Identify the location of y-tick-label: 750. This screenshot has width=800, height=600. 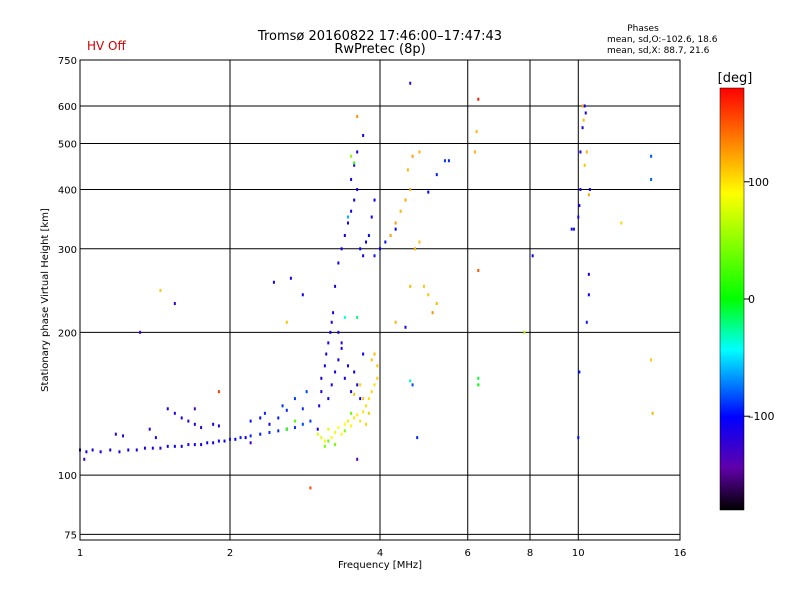
(67, 61).